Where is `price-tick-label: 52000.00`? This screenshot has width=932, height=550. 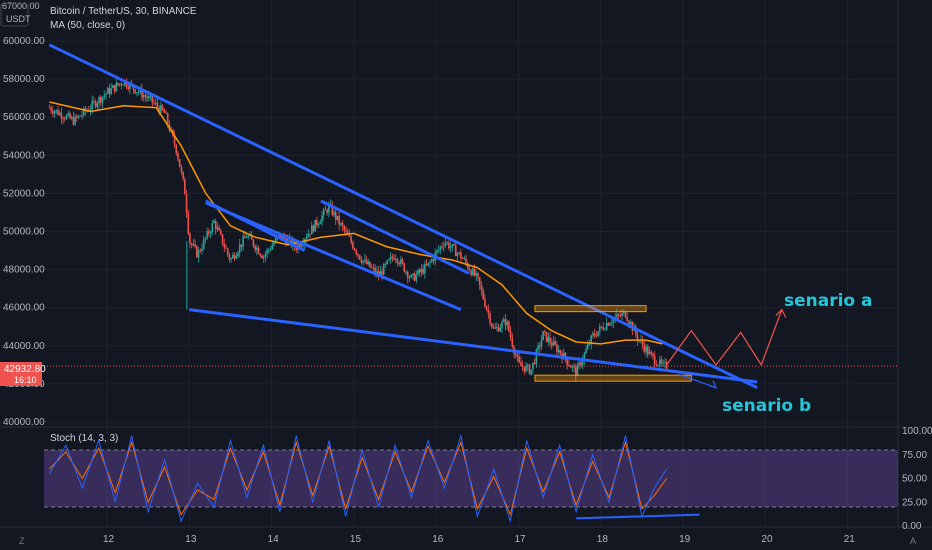 price-tick-label: 52000.00 is located at coordinates (24, 193).